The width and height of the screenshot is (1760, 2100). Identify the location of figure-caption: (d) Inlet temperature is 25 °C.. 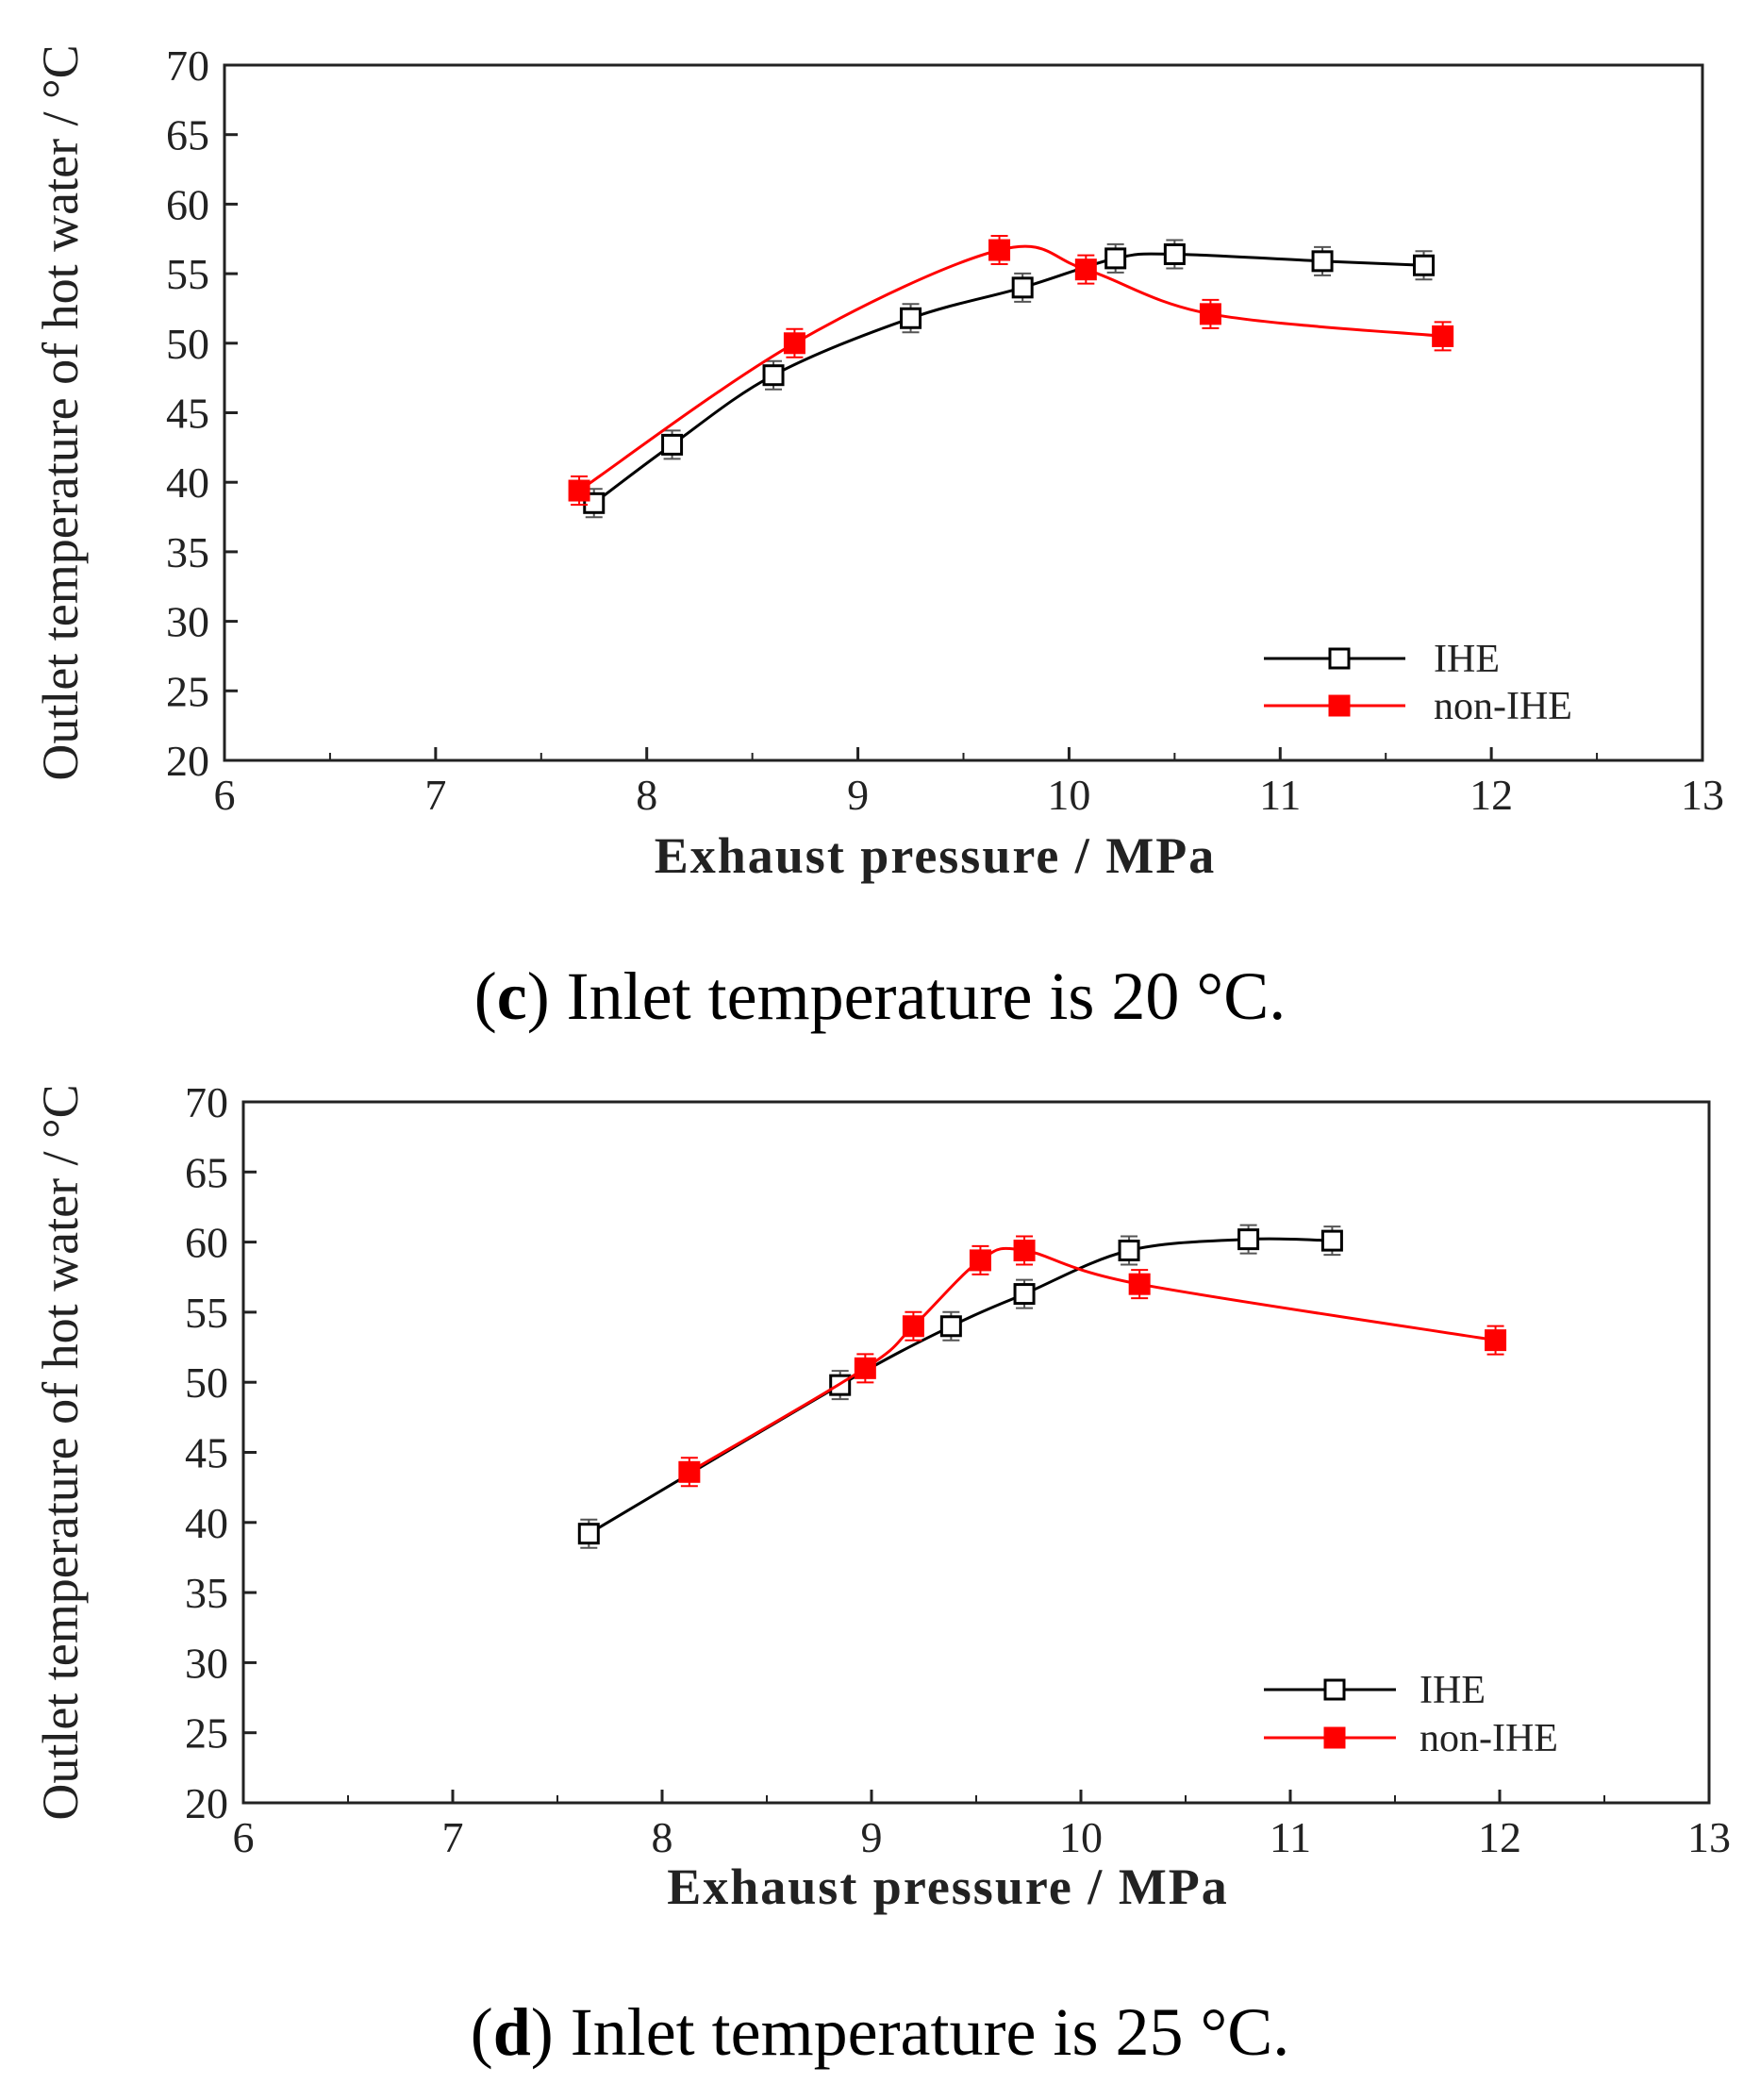
(880, 2032).